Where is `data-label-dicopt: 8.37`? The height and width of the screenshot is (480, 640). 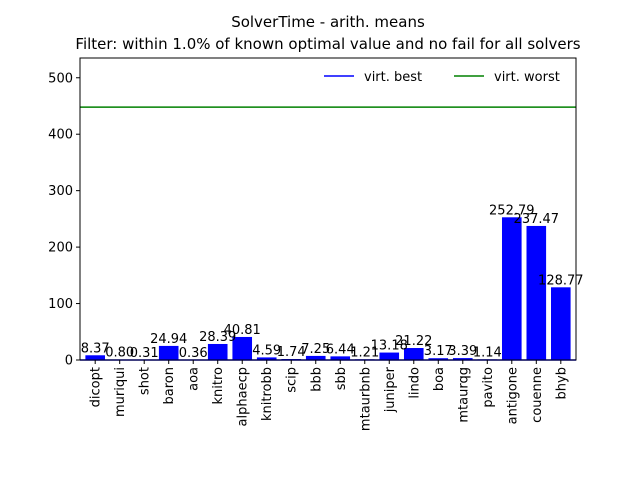 data-label-dicopt: 8.37 is located at coordinates (95, 348).